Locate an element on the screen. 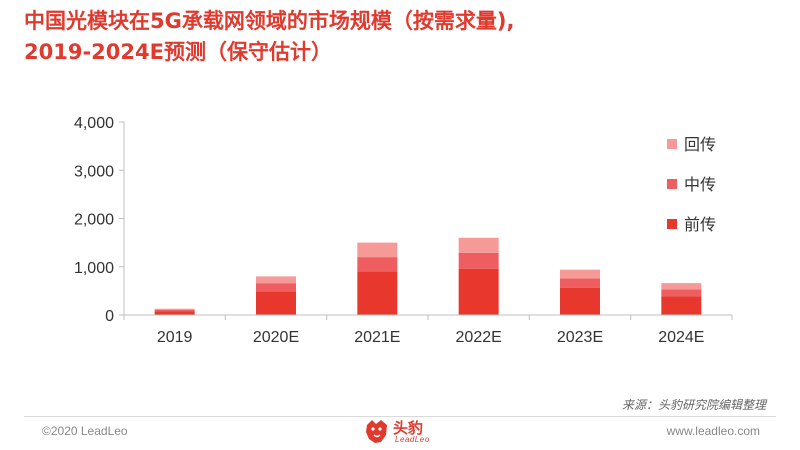 The height and width of the screenshot is (450, 800). footer-website: www.leadleo.com is located at coordinates (713, 431).